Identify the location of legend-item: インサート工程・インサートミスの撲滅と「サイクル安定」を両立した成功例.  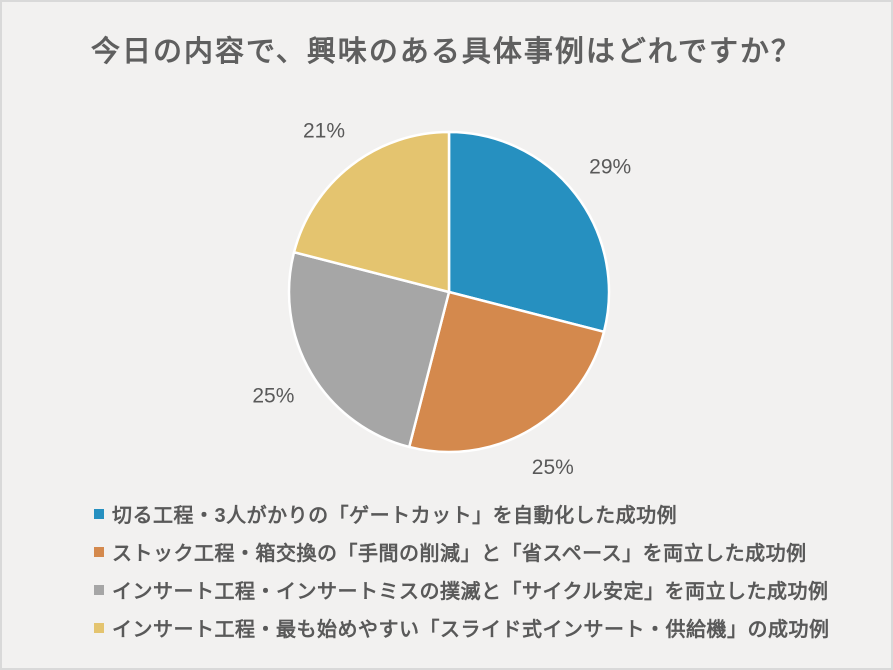
(462, 589).